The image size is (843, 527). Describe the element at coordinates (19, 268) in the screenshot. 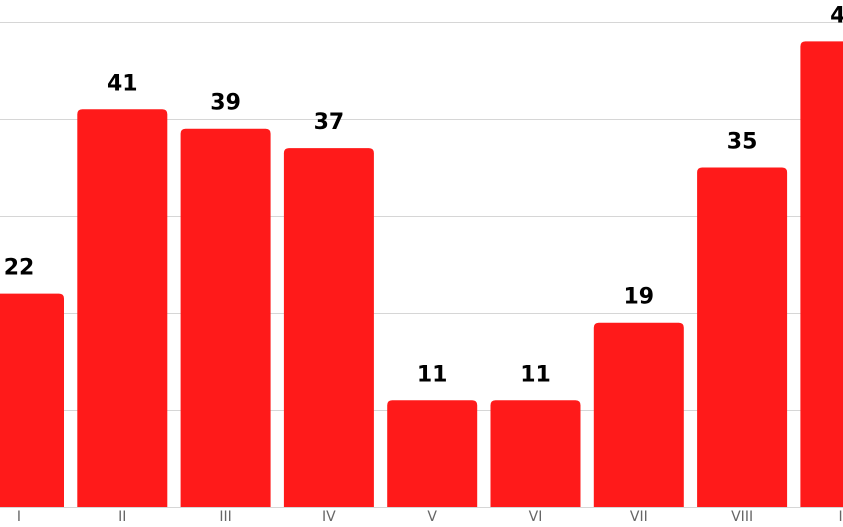

I see `value-label: 22` at that location.